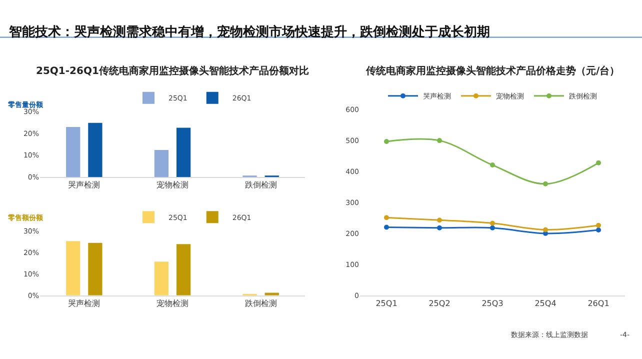 This screenshot has width=642, height=359. What do you see at coordinates (172, 71) in the screenshot?
I see `chart-title: 25Q1-26Q1传统电商家用监控摄像头智能技术产品份额对比` at bounding box center [172, 71].